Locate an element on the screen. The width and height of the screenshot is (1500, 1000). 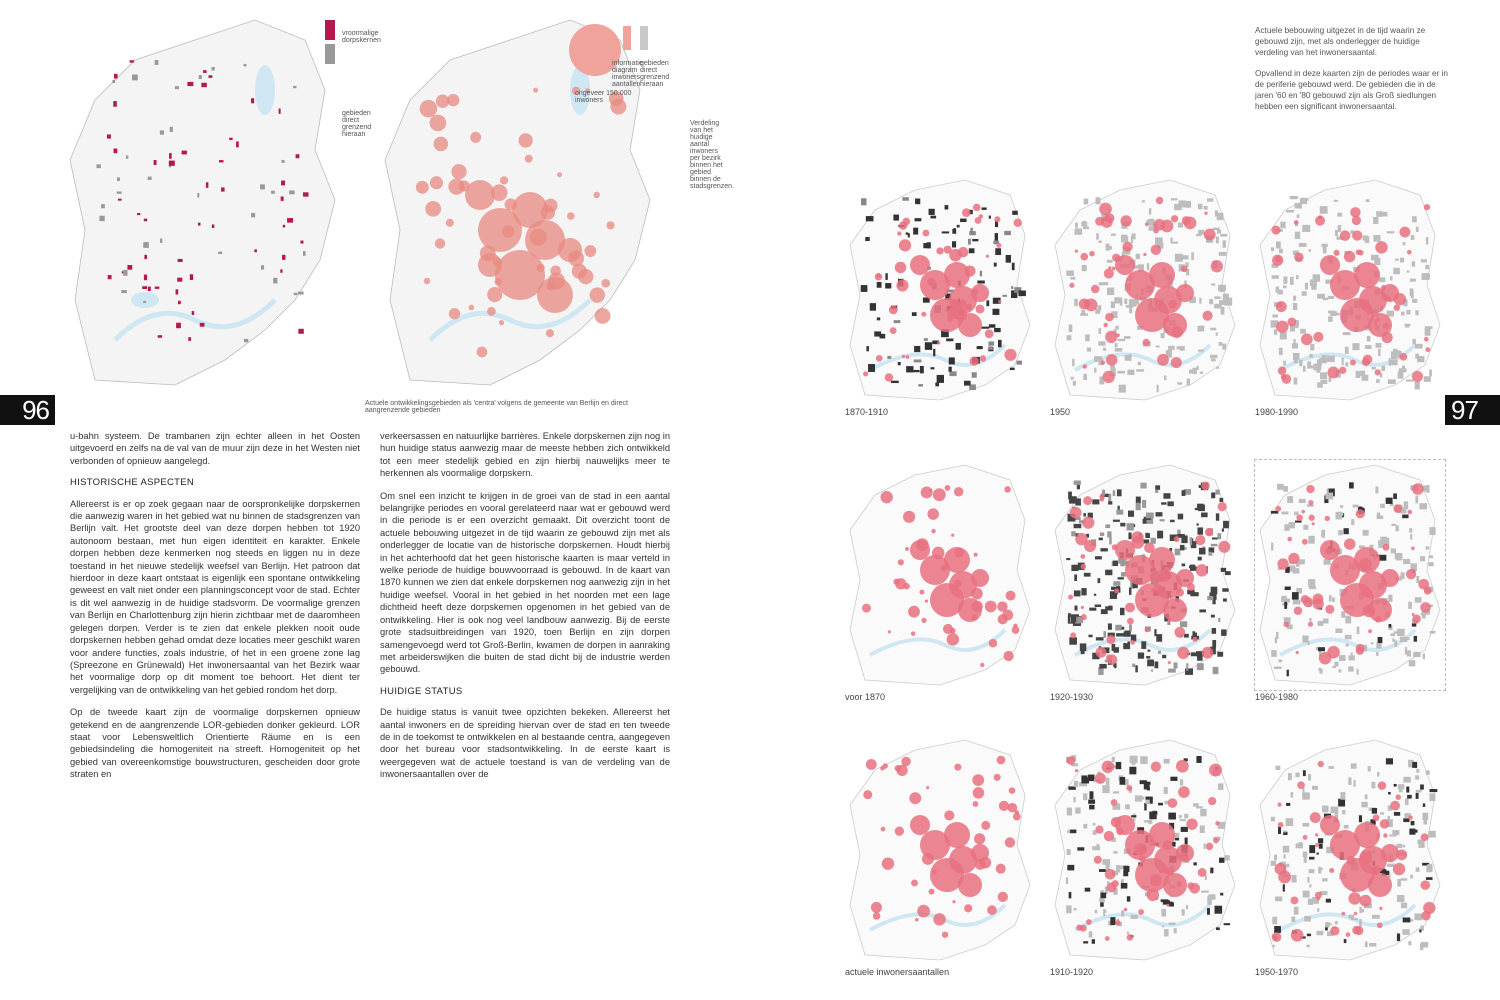
heading-historische-aspecten: HISTORISCHE ASPECTEN is located at coordinates (132, 483).